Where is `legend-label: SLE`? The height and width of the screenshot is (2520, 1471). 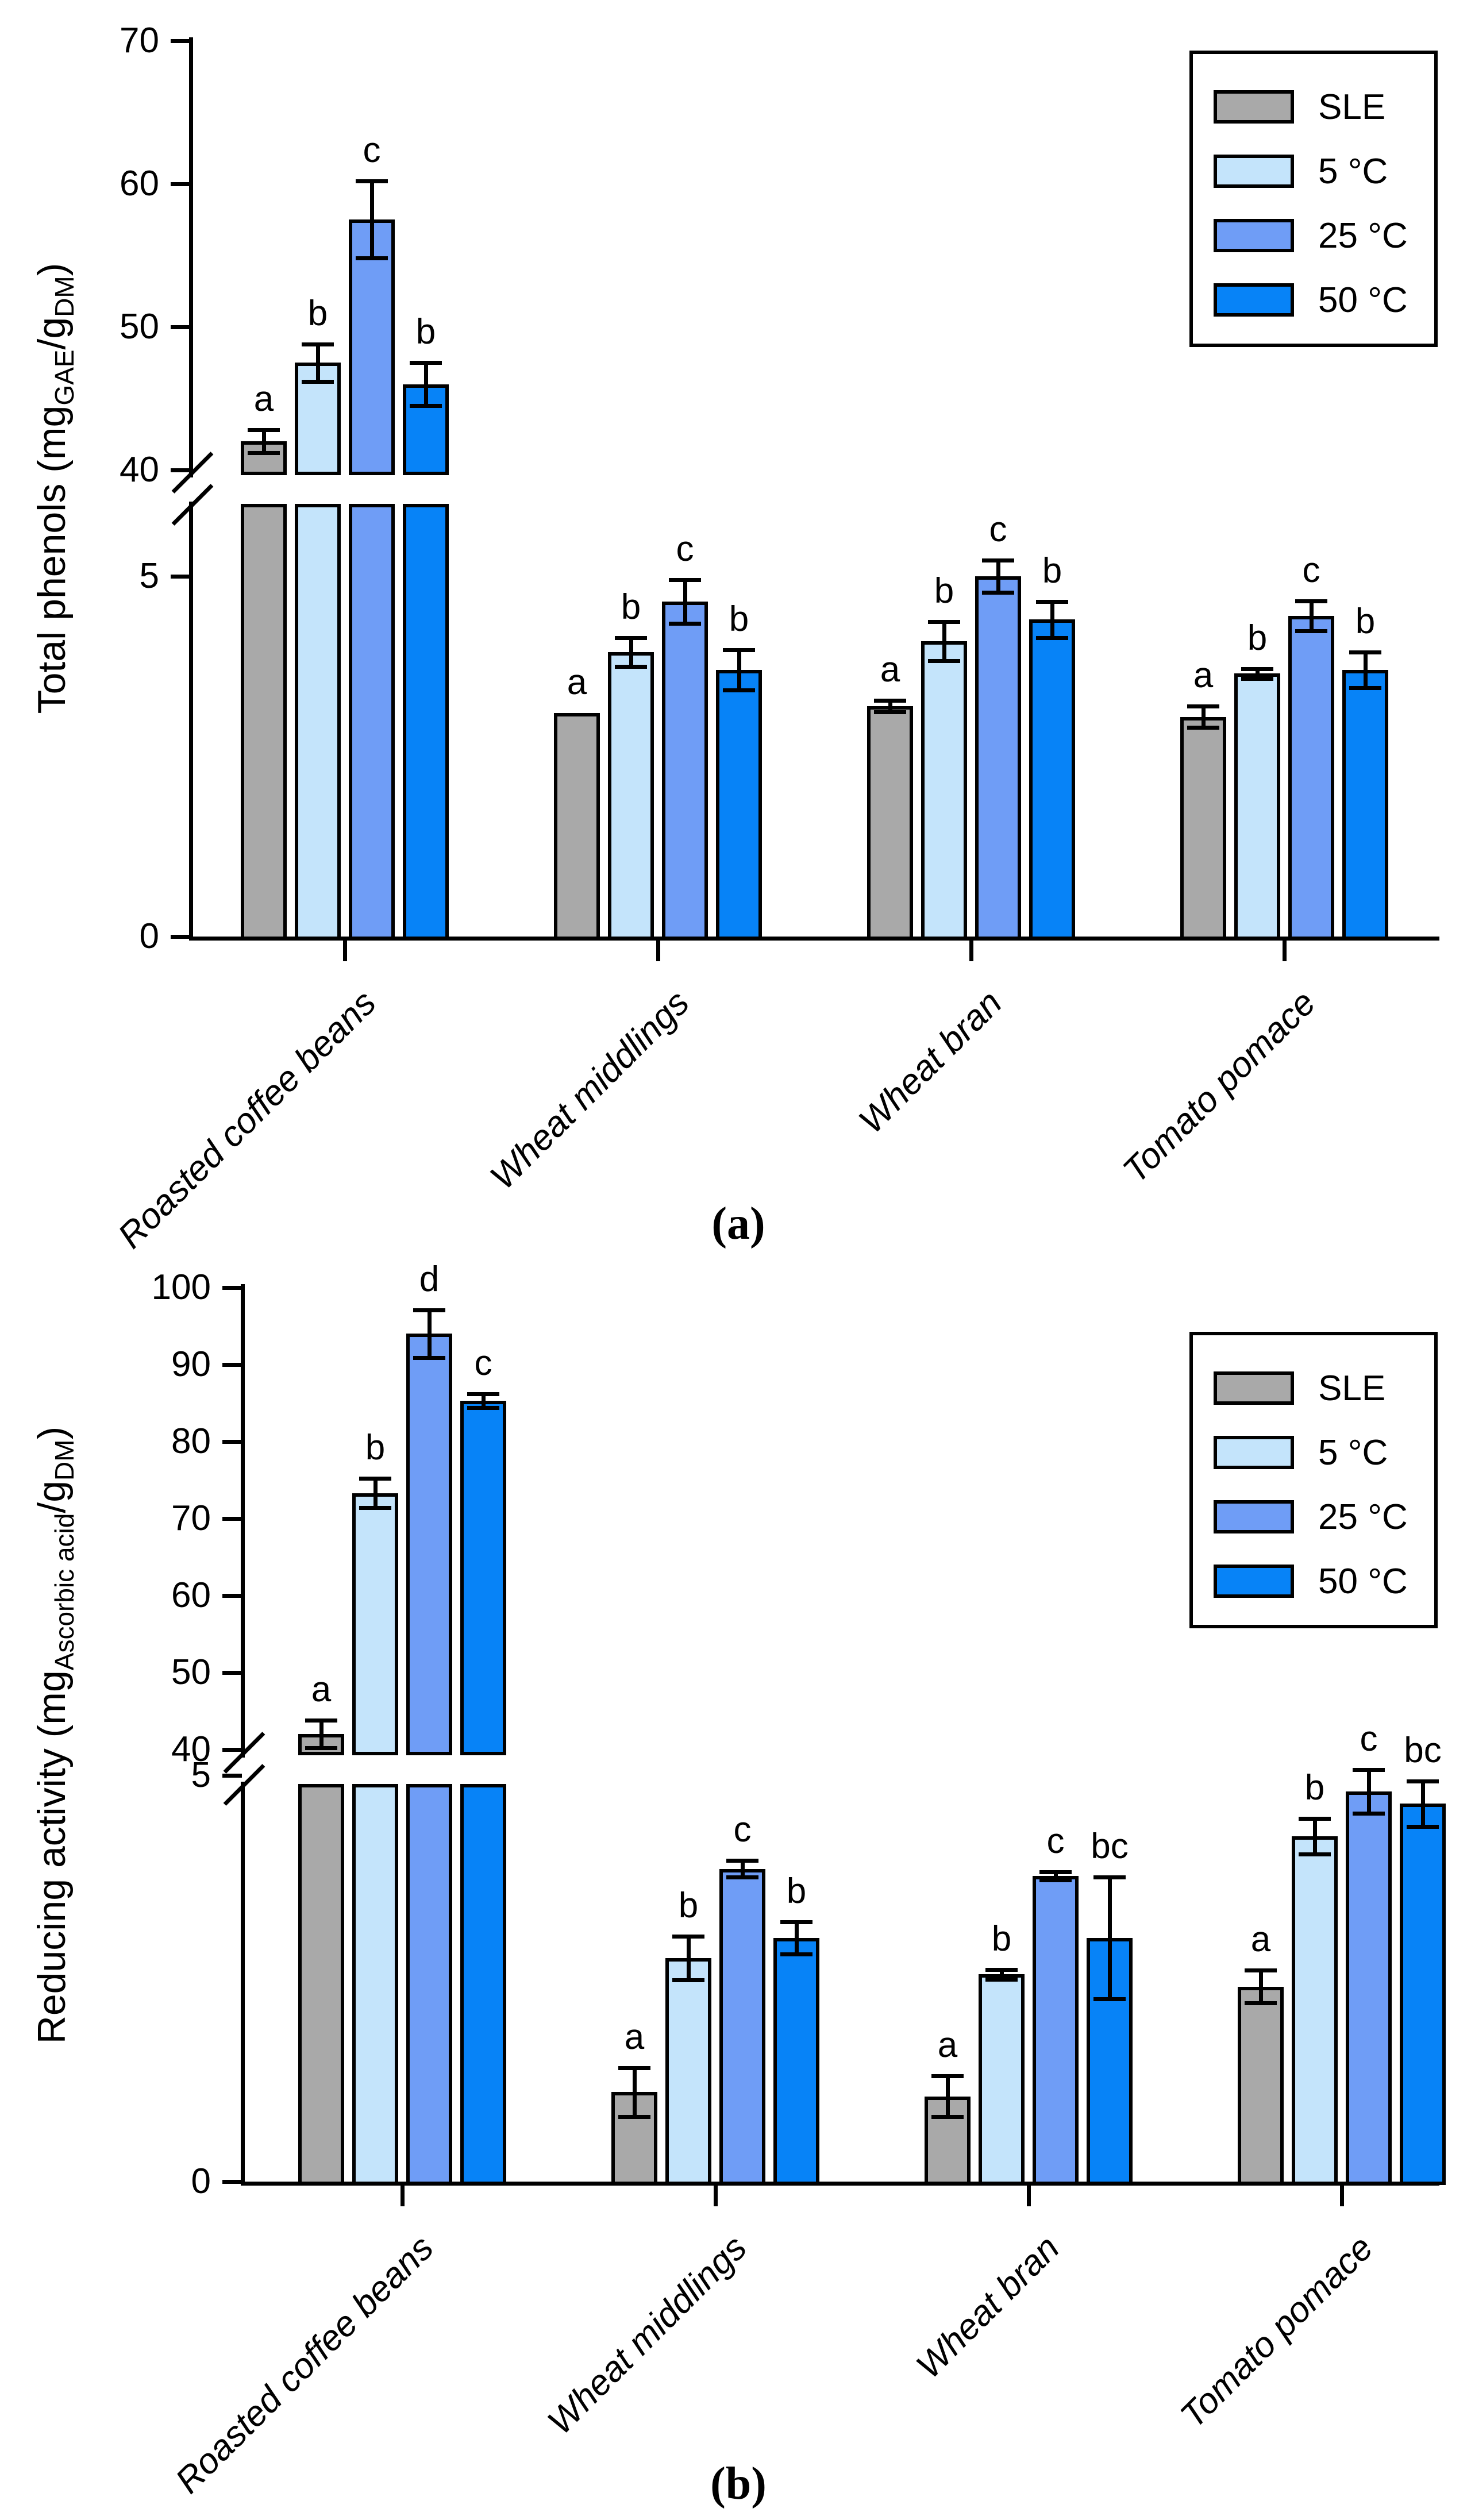 legend-label: SLE is located at coordinates (1352, 1388).